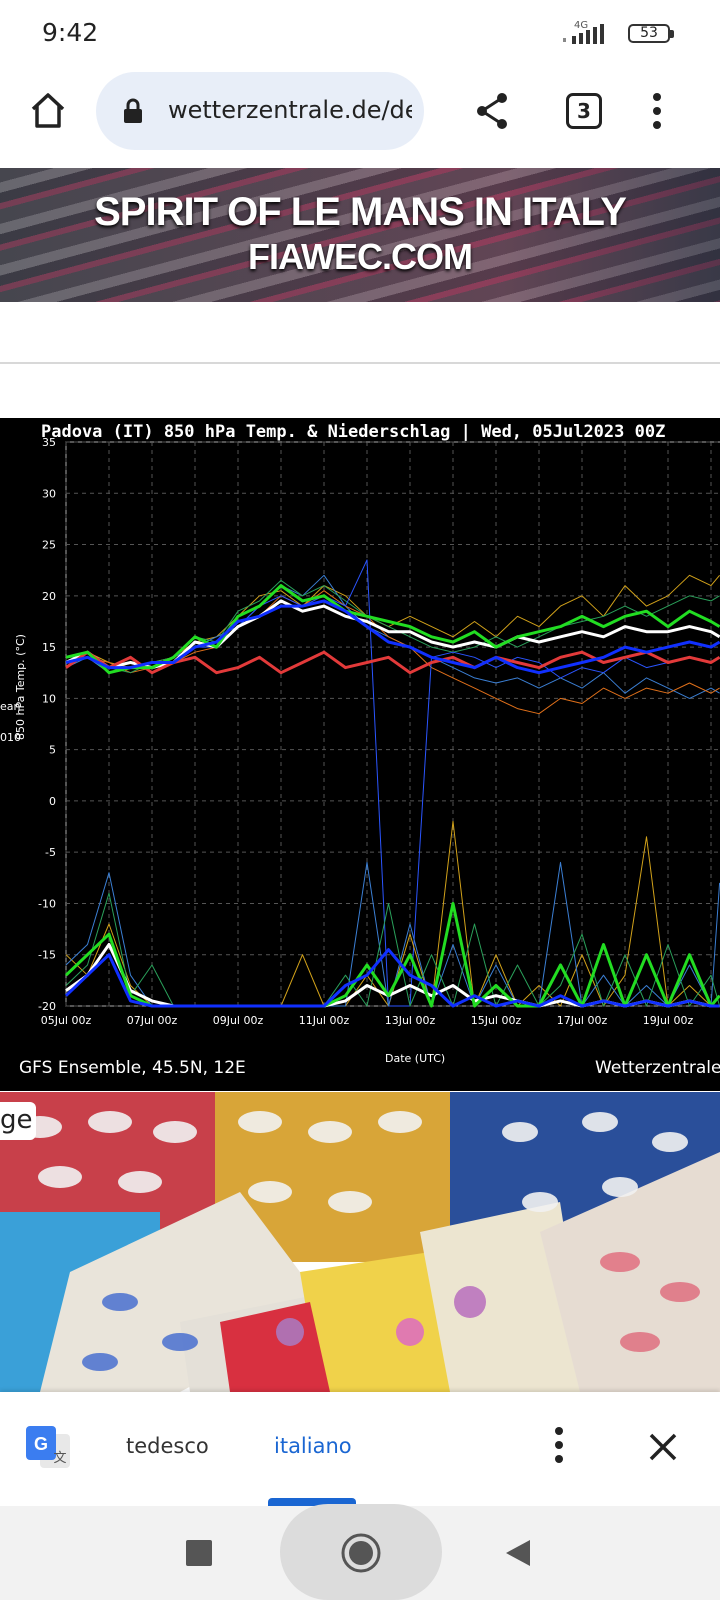 This screenshot has width=720, height=1600. Describe the element at coordinates (360, 235) in the screenshot. I see `ad-banner-overlay` at that location.